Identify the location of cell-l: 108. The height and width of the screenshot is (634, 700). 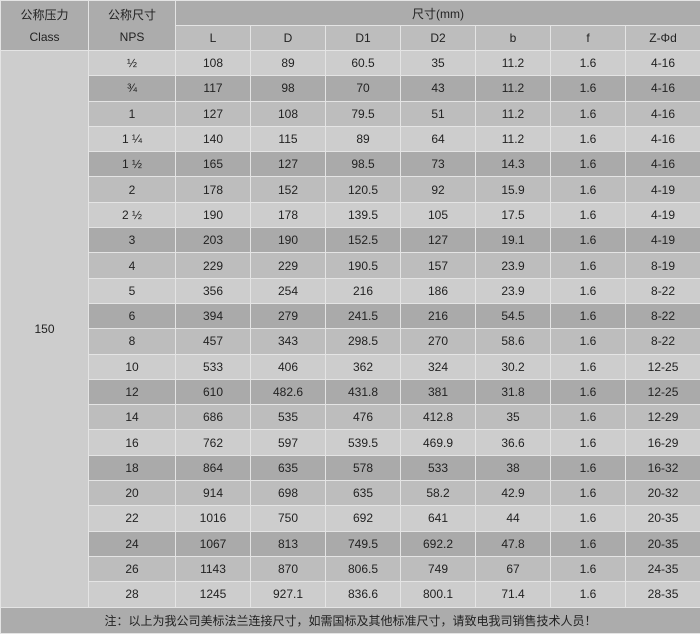
(213, 63).